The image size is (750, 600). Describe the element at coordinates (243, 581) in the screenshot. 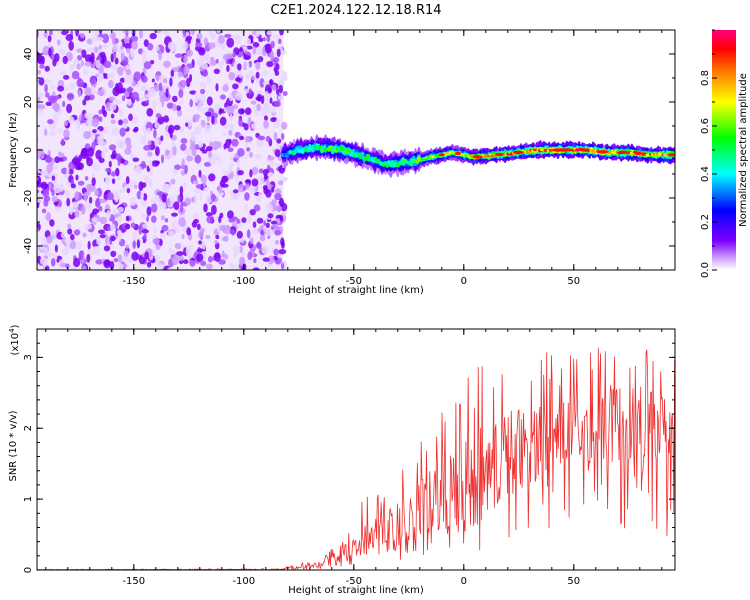

I see `x-tick-label: -100` at that location.